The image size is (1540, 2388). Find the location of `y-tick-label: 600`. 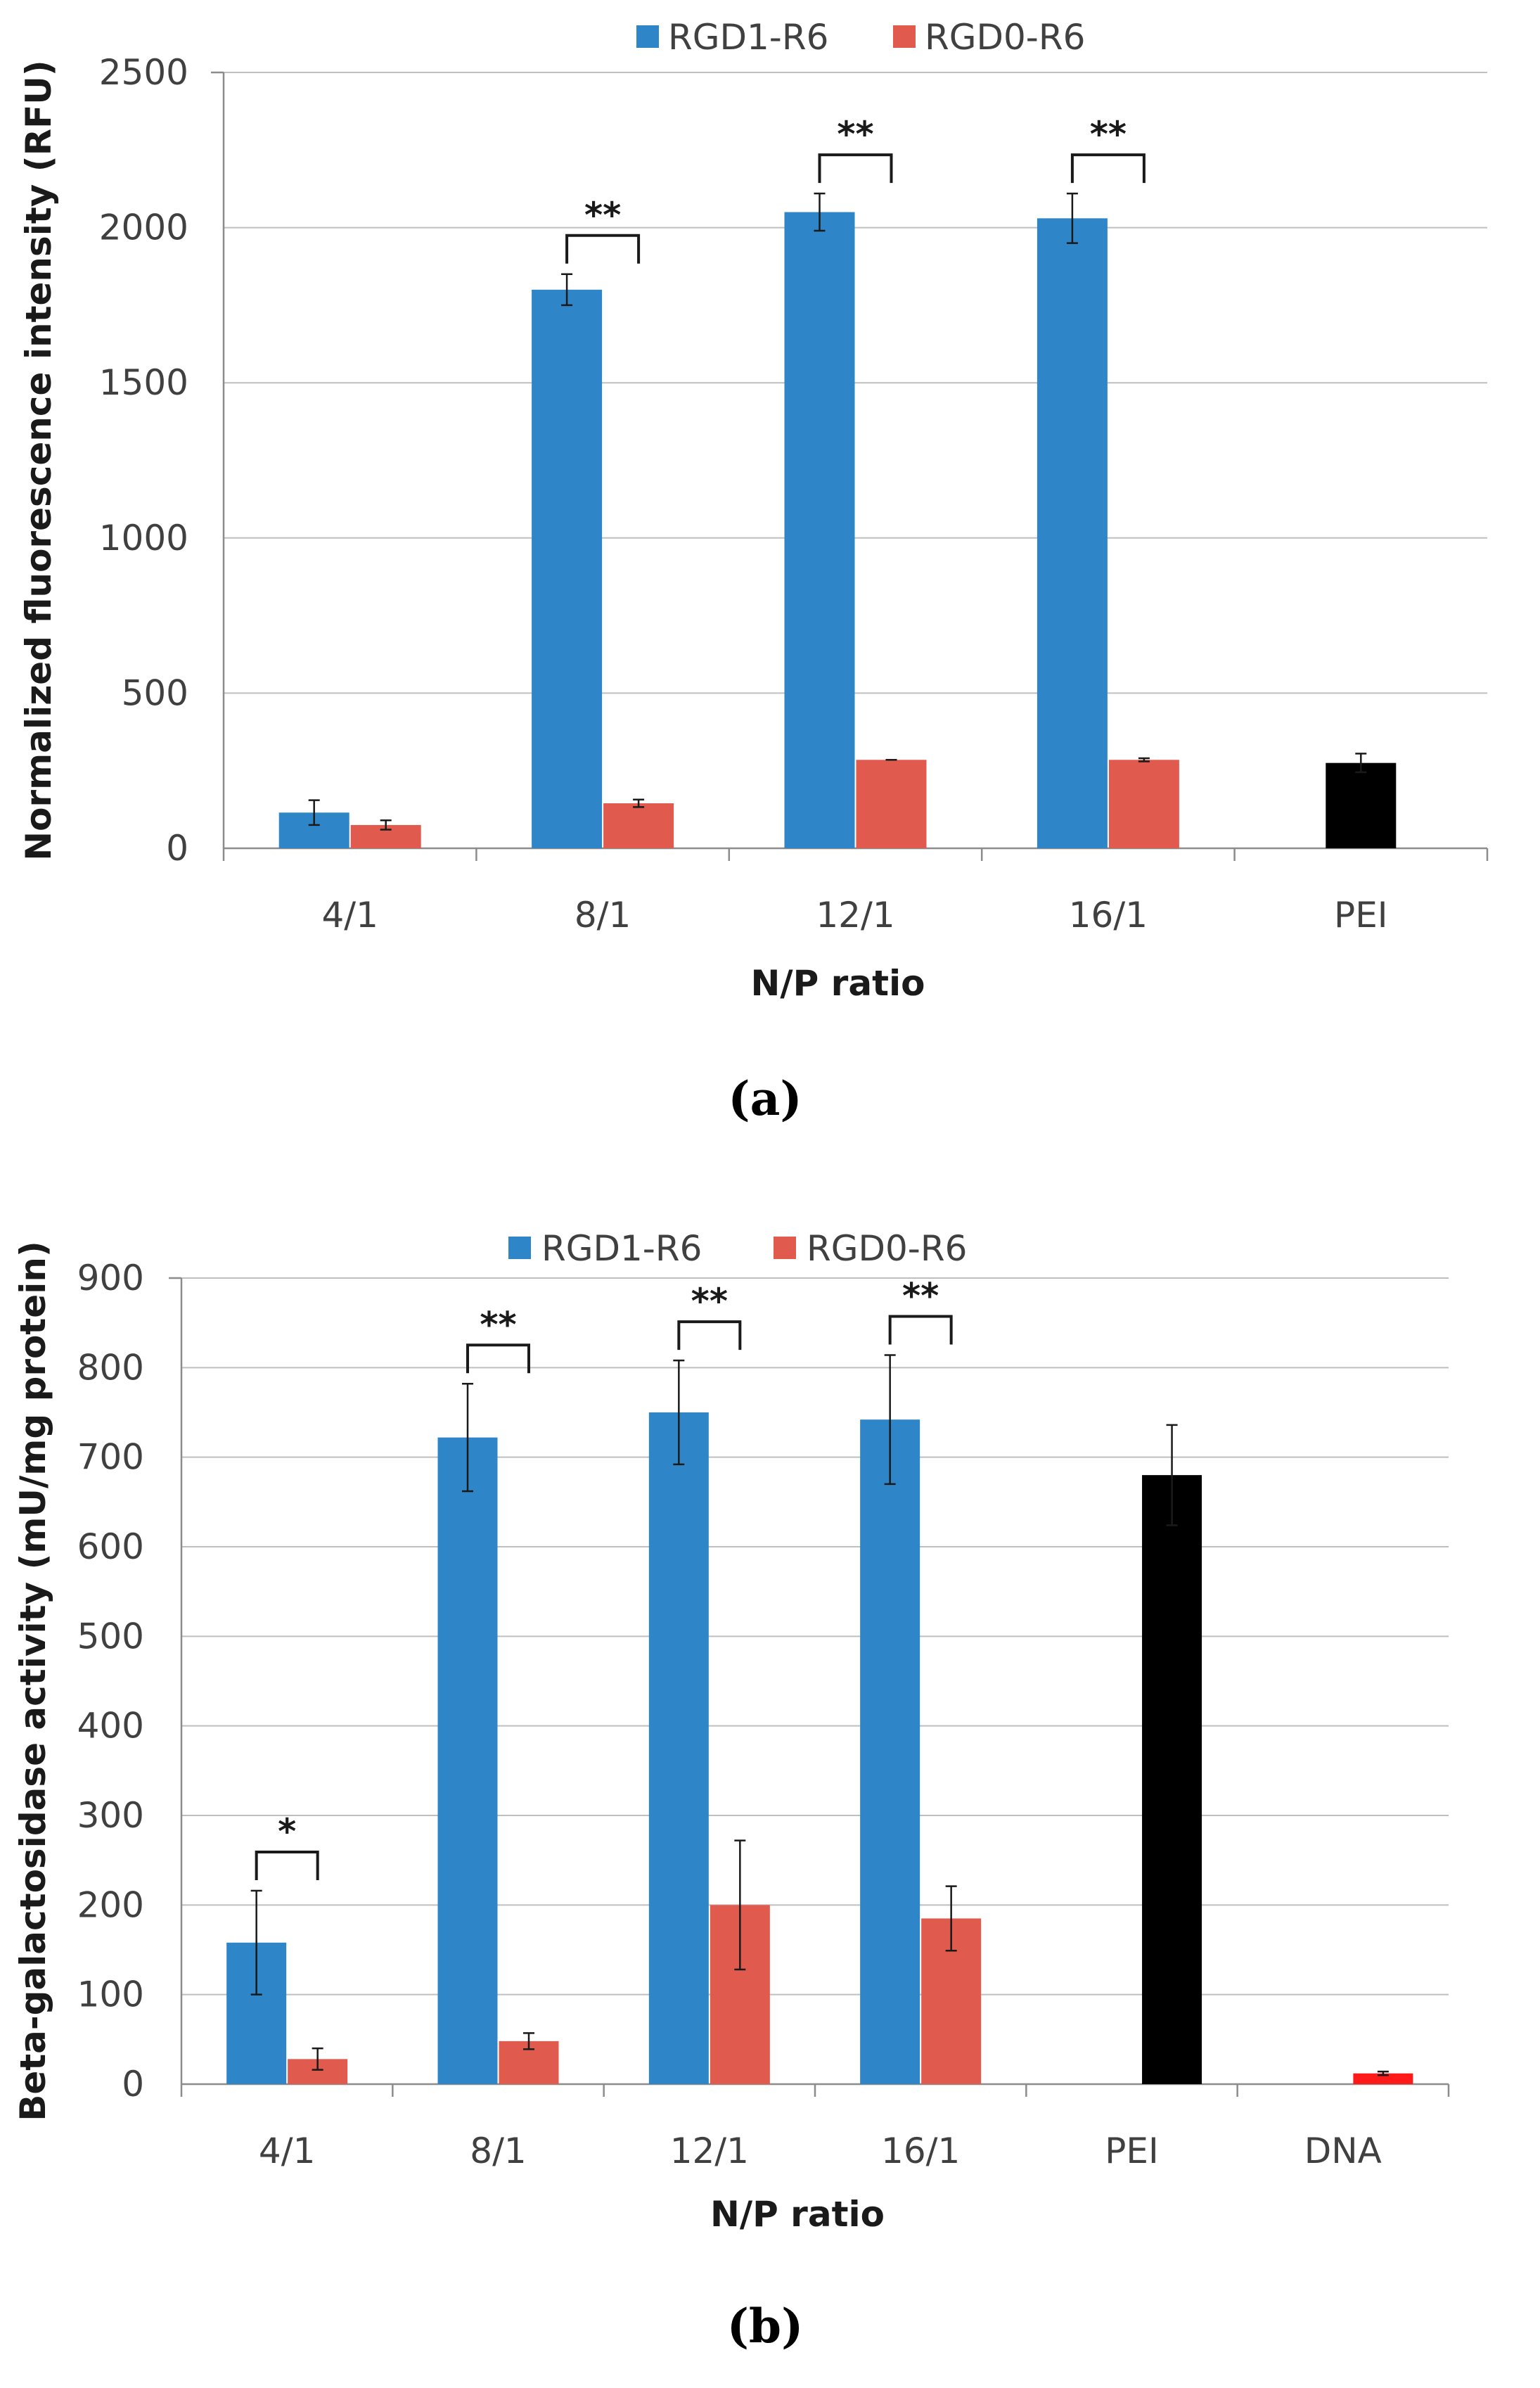

y-tick-label: 600 is located at coordinates (110, 1547).